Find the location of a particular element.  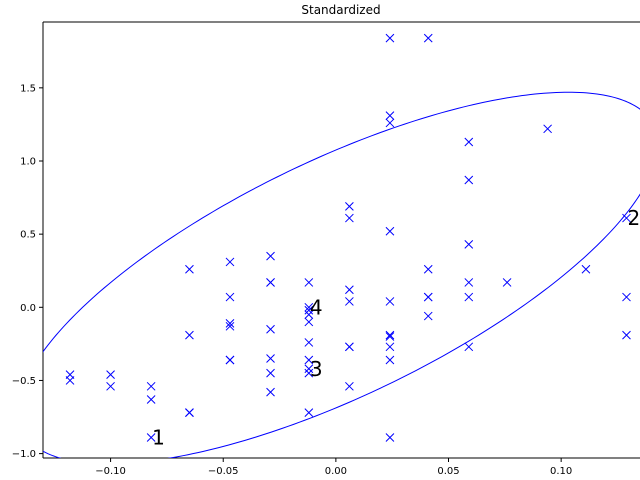

annotation-label: 3 is located at coordinates (316, 369).